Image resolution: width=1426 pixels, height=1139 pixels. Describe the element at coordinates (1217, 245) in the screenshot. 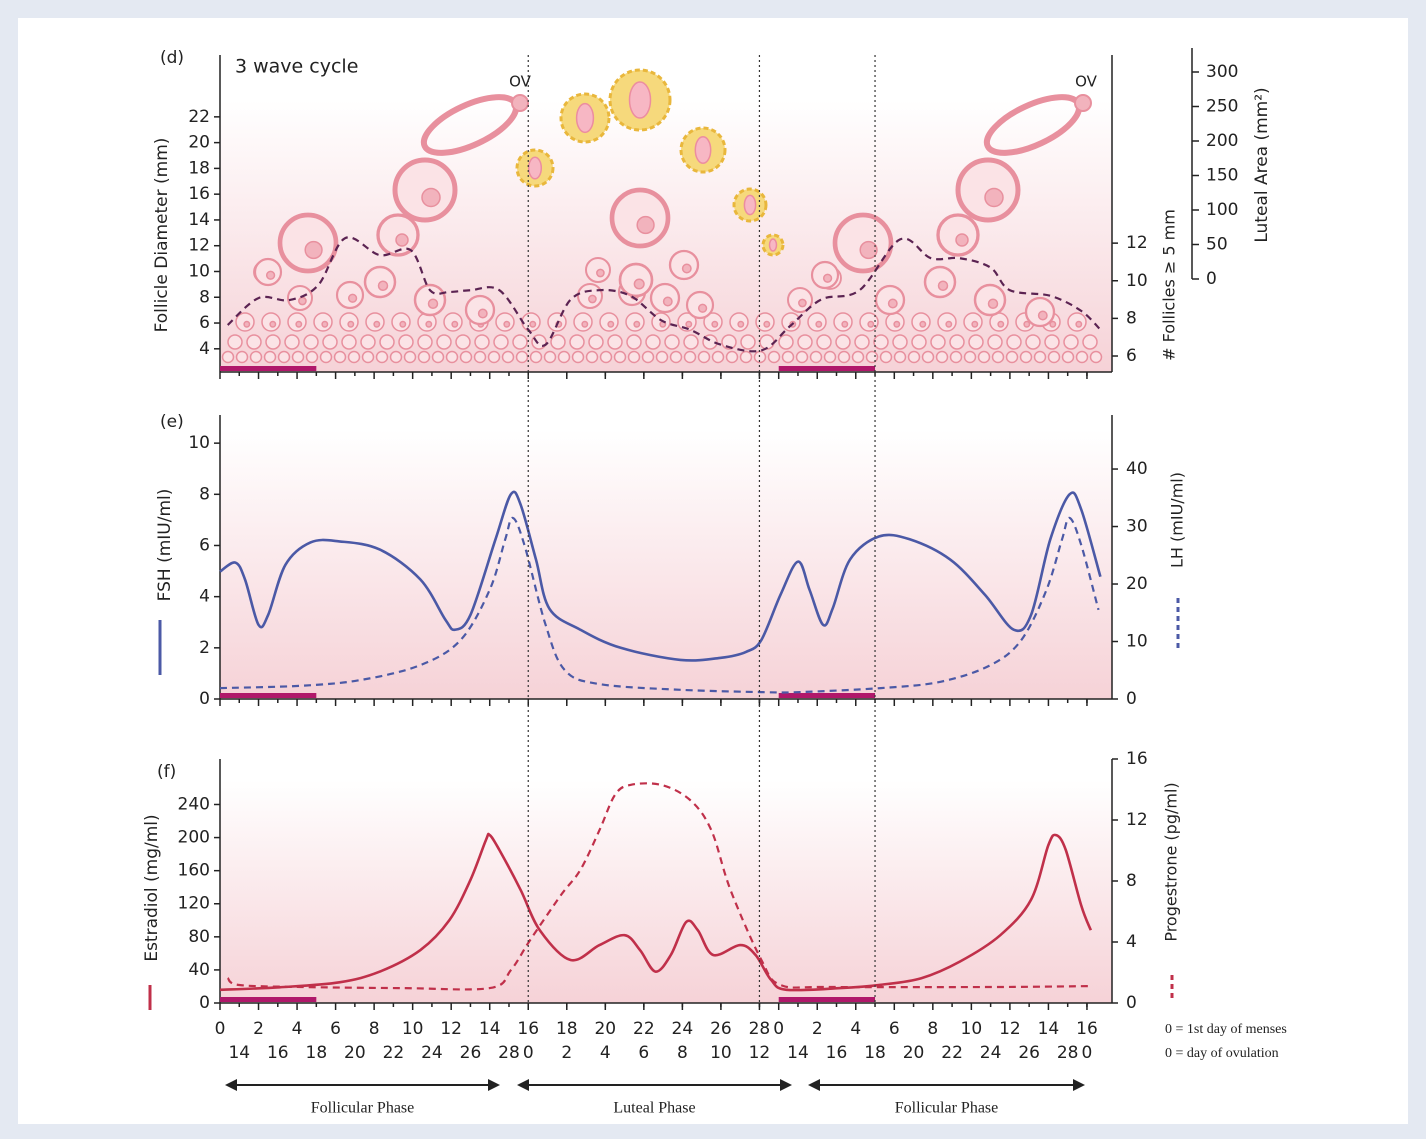

I see `y3-tick-label: 50` at that location.